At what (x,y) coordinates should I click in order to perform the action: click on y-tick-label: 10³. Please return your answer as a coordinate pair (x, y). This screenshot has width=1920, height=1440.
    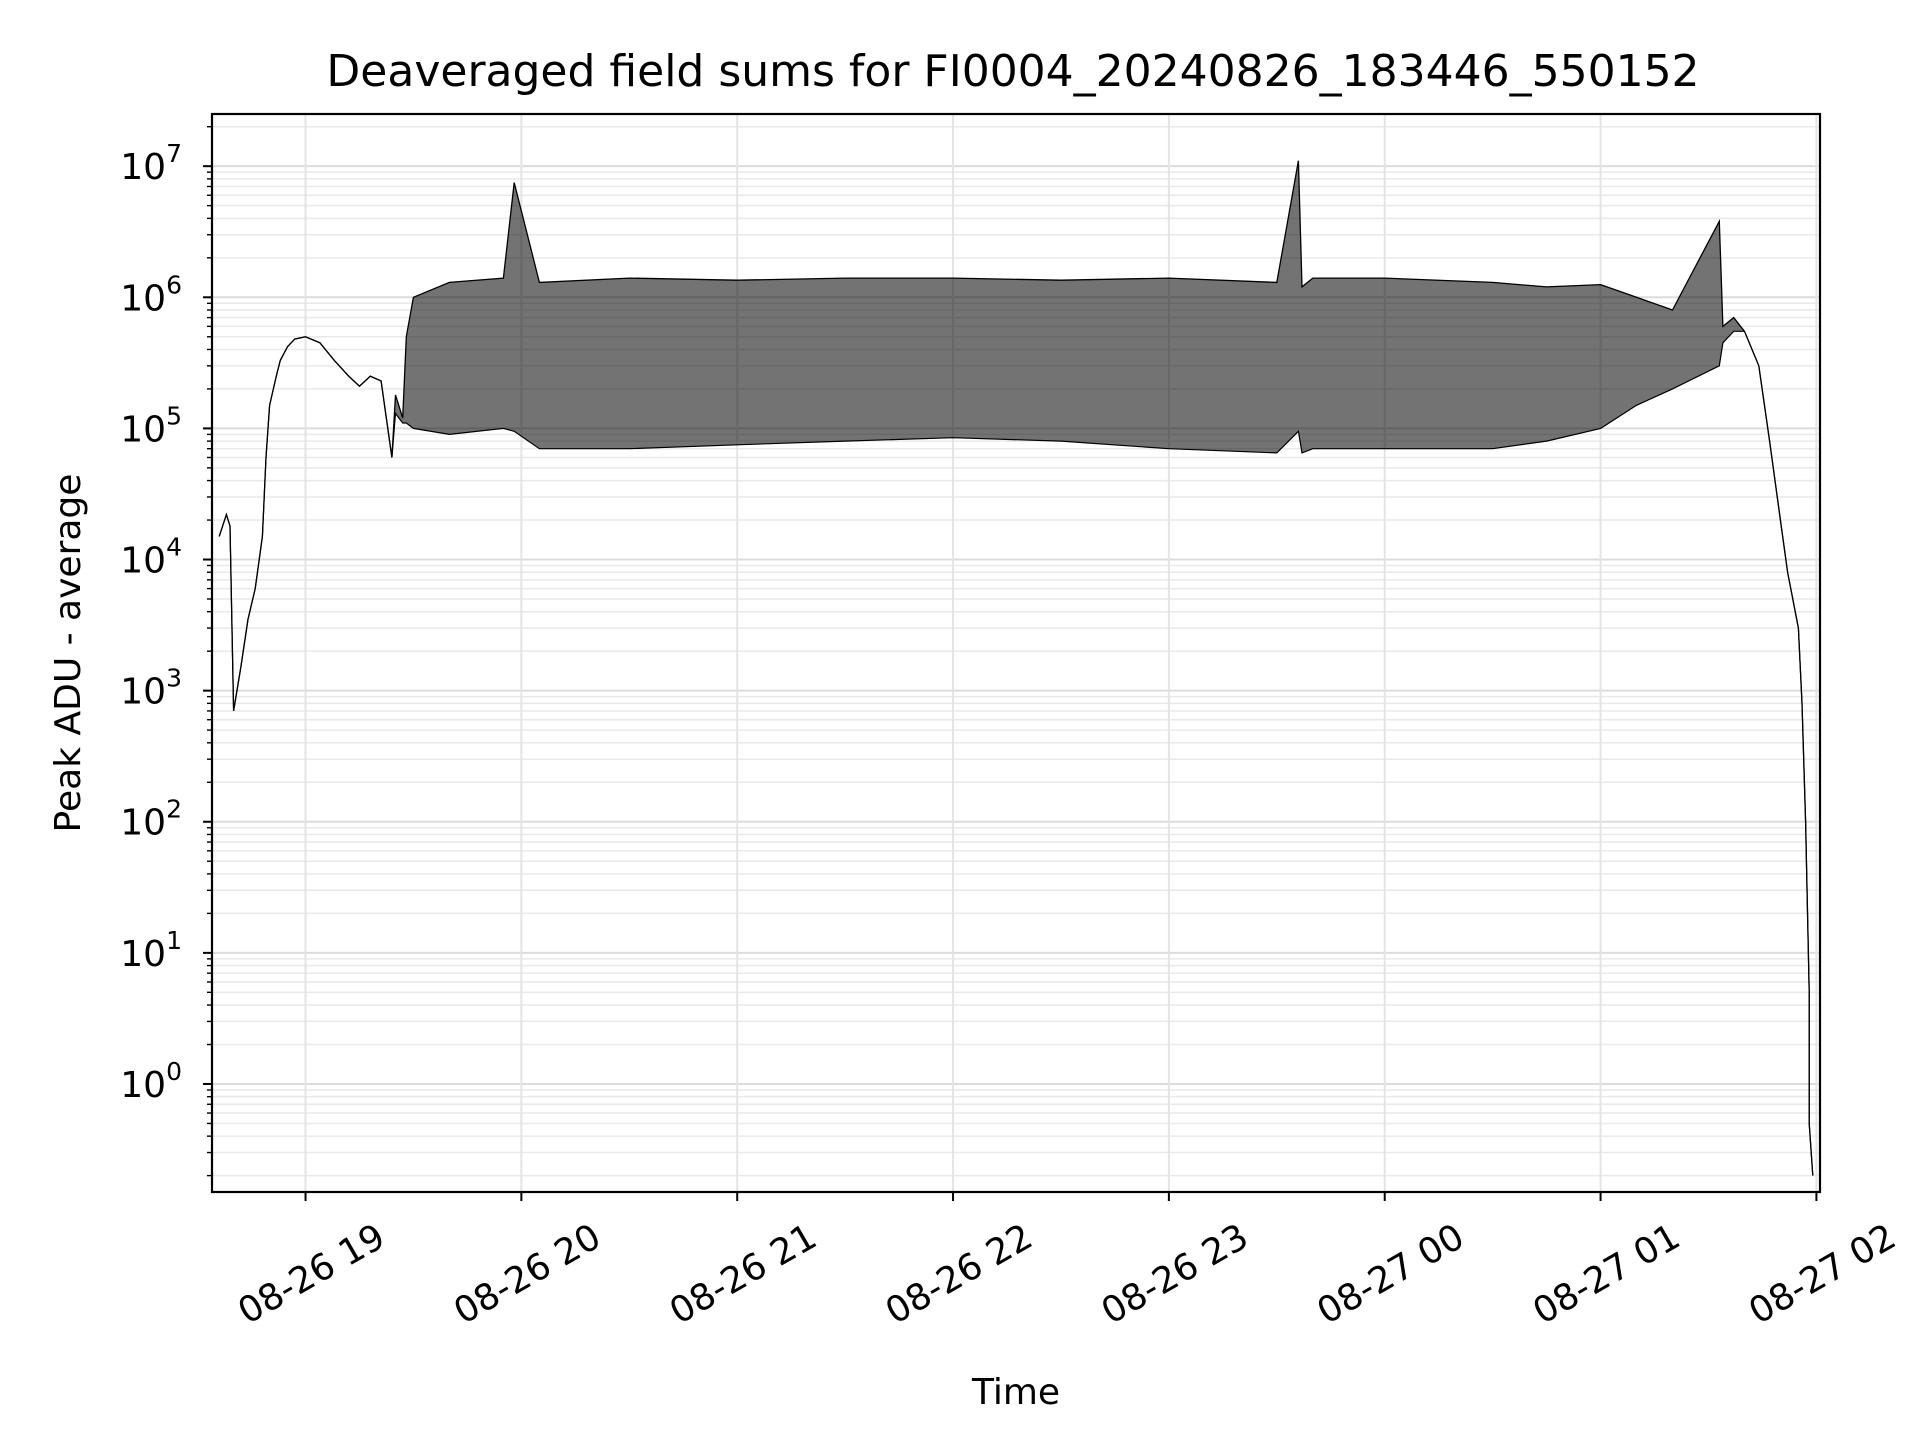
    Looking at the image, I should click on (151, 688).